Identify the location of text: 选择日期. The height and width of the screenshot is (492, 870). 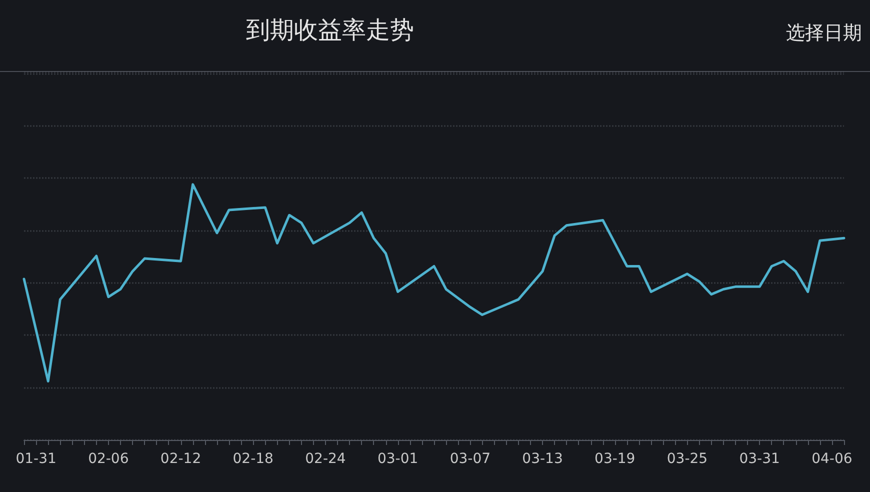
(824, 33).